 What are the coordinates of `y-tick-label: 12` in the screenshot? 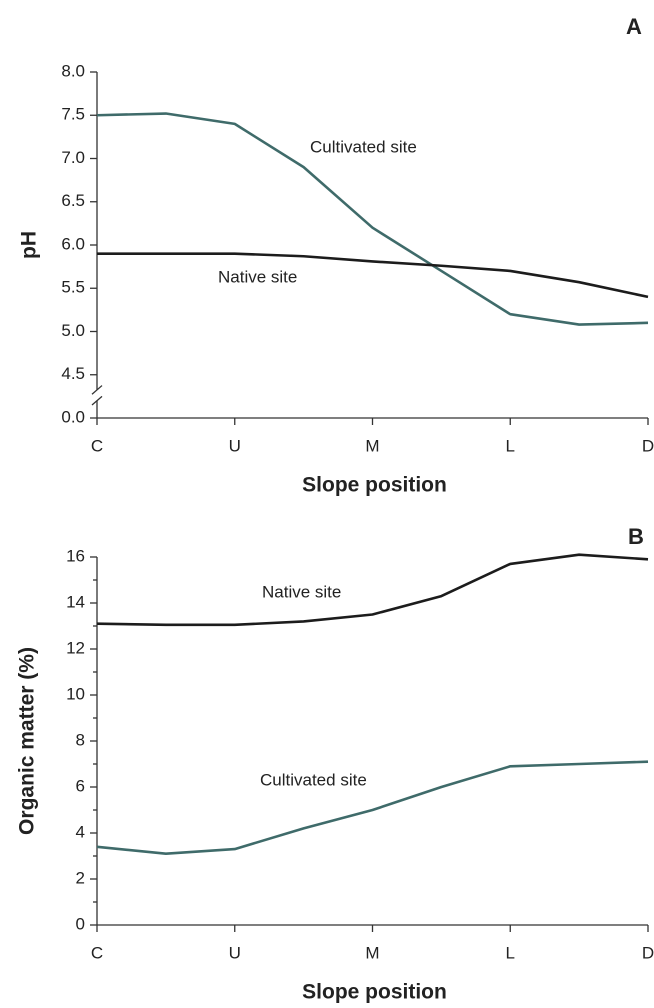 It's located at (75, 647).